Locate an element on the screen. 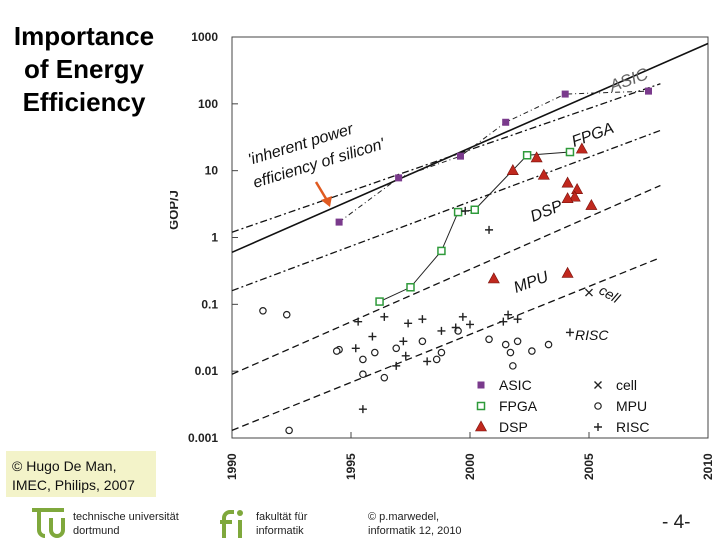 This screenshot has width=720, height=540. y-axis-label: GOP/J is located at coordinates (175, 210).